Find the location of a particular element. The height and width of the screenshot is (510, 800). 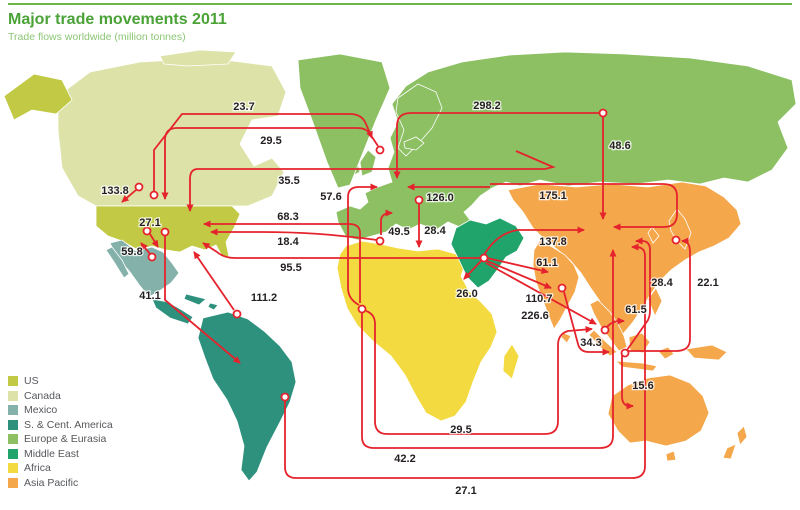

region-sumatra is located at coordinates (603, 343).